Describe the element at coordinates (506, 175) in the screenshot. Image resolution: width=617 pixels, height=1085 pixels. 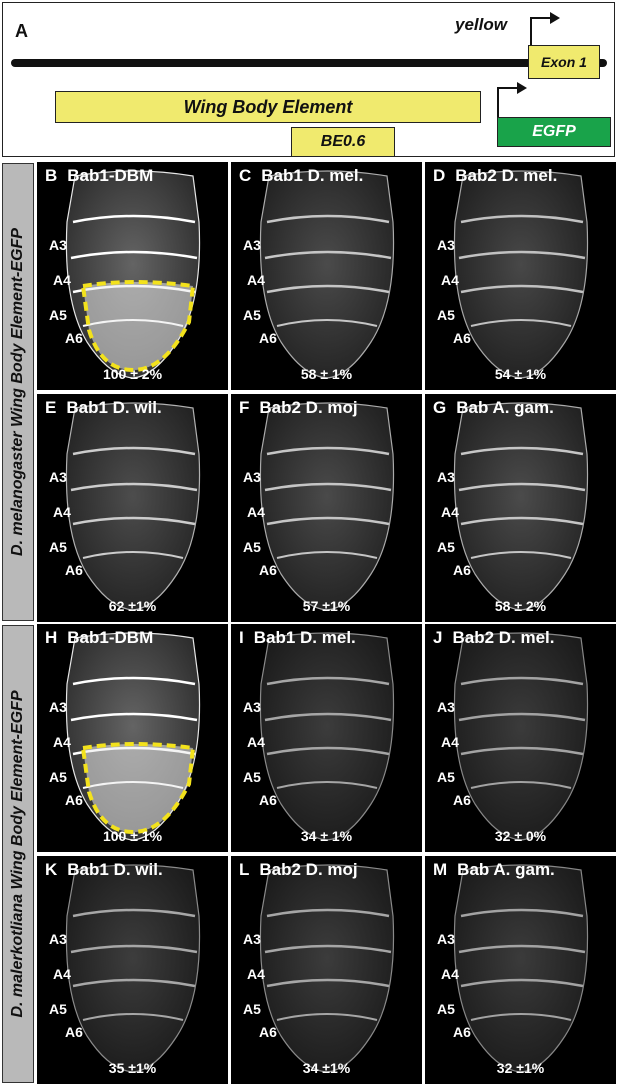
I see `panel-construct-label: Bab2 D. mel.` at that location.